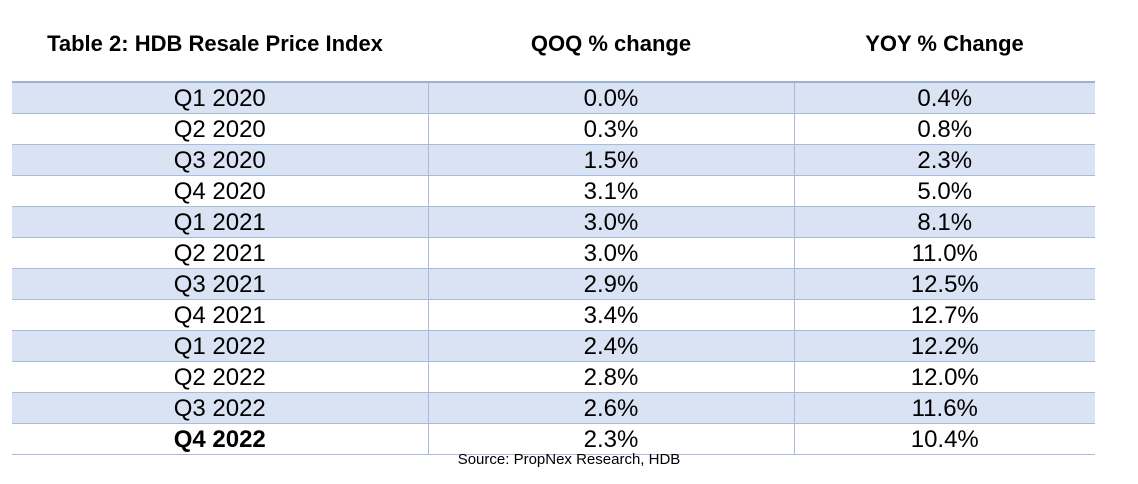 The height and width of the screenshot is (484, 1138). I want to click on header-yoy: YOY % Change, so click(944, 54).